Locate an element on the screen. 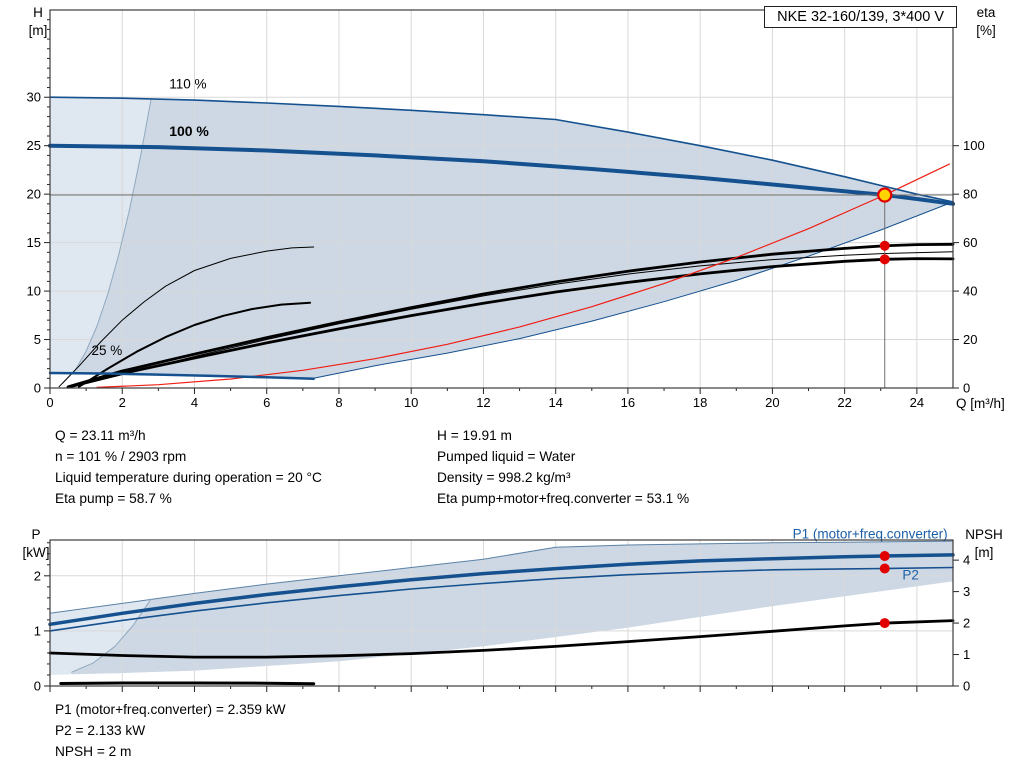 Image resolution: width=1024 pixels, height=781 pixels. svg-text: 40 is located at coordinates (970, 291).